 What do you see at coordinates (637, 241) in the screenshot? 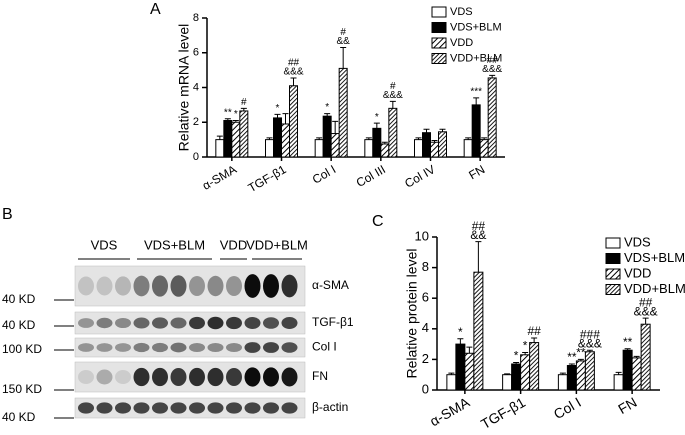
I see `legend-label: VDS` at bounding box center [637, 241].